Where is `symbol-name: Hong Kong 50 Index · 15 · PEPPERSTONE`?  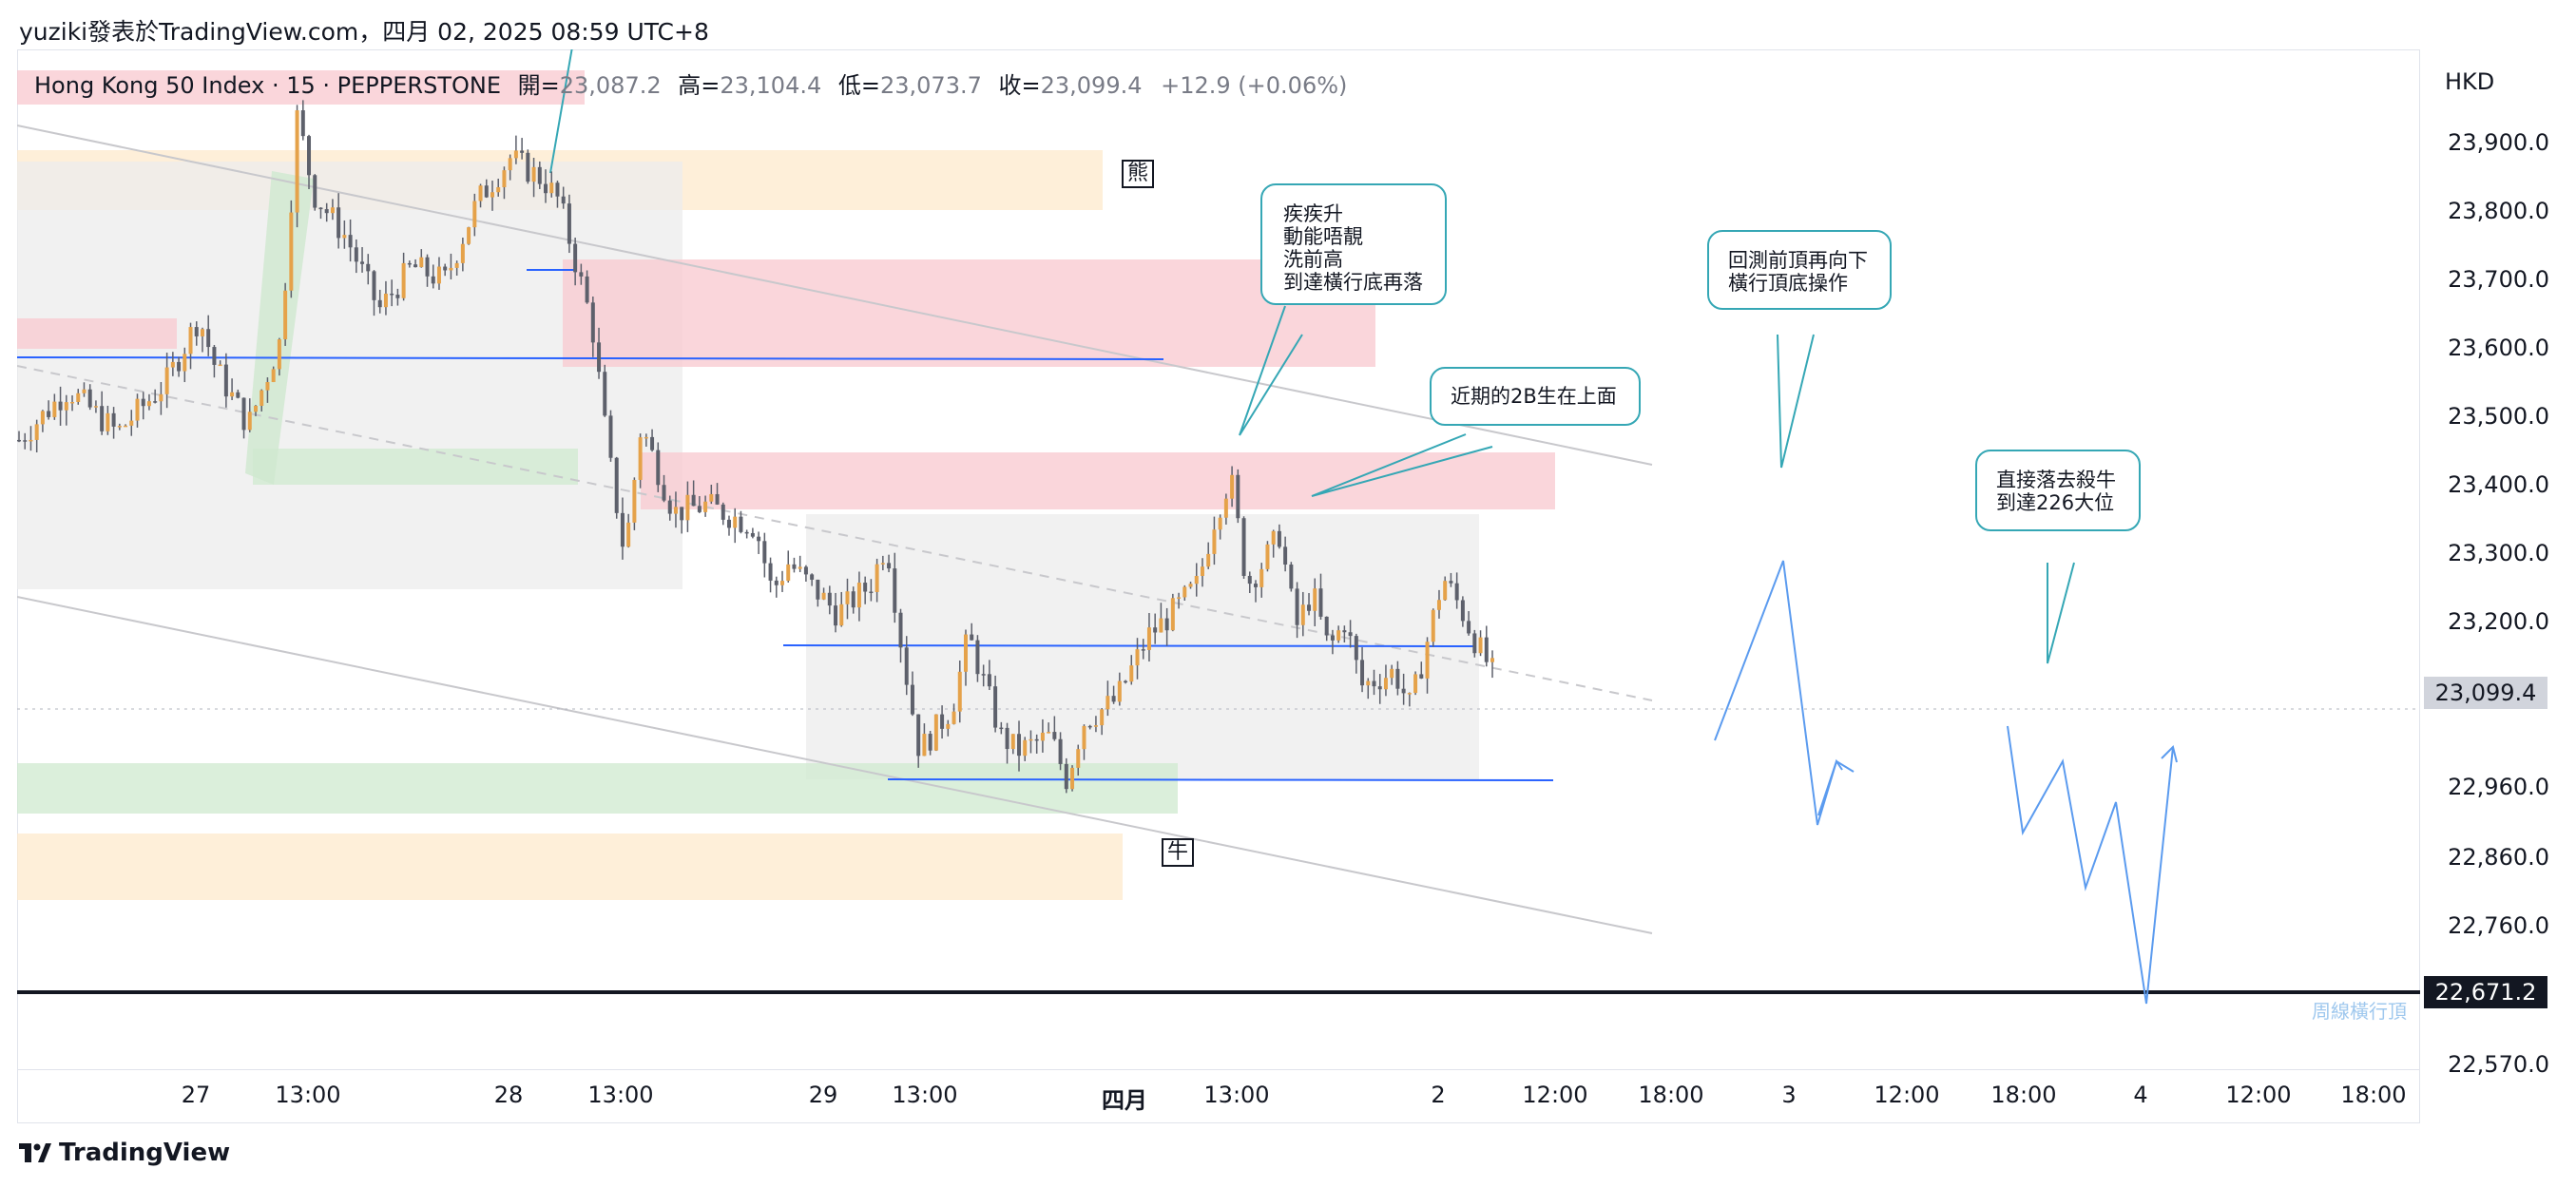 symbol-name: Hong Kong 50 Index · 15 · PEPPERSTONE is located at coordinates (267, 85).